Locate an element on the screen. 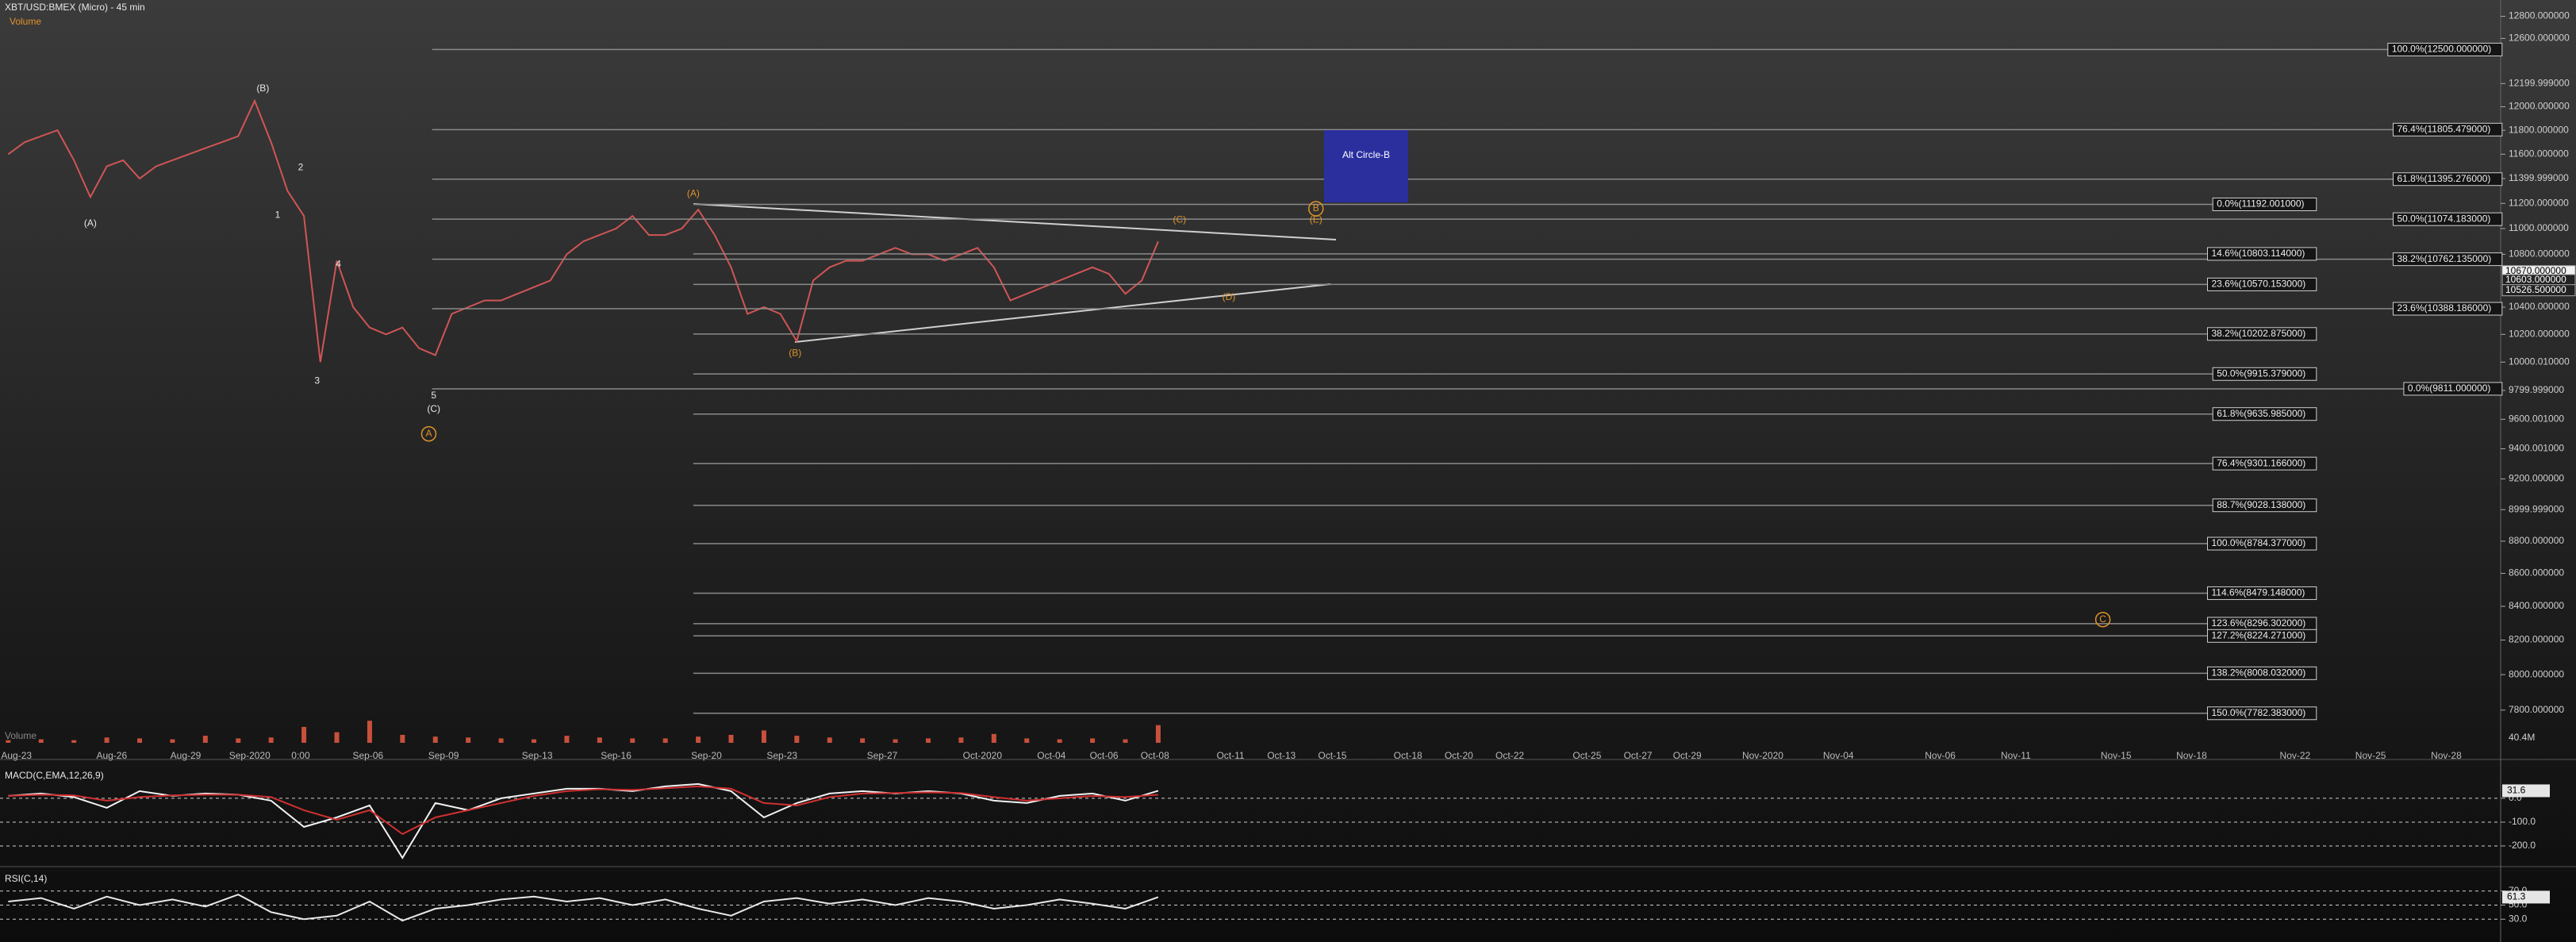  x-tick-label: Nov-18 is located at coordinates (2191, 756).